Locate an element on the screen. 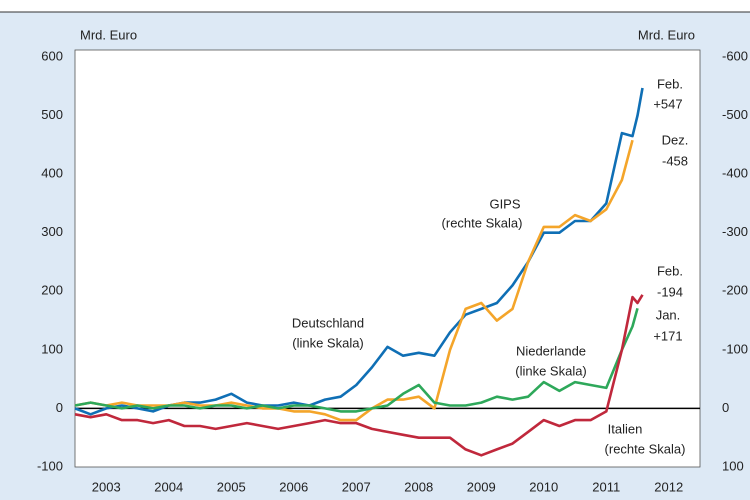 The width and height of the screenshot is (750, 500). series-label: Deutschland is located at coordinates (328, 322).